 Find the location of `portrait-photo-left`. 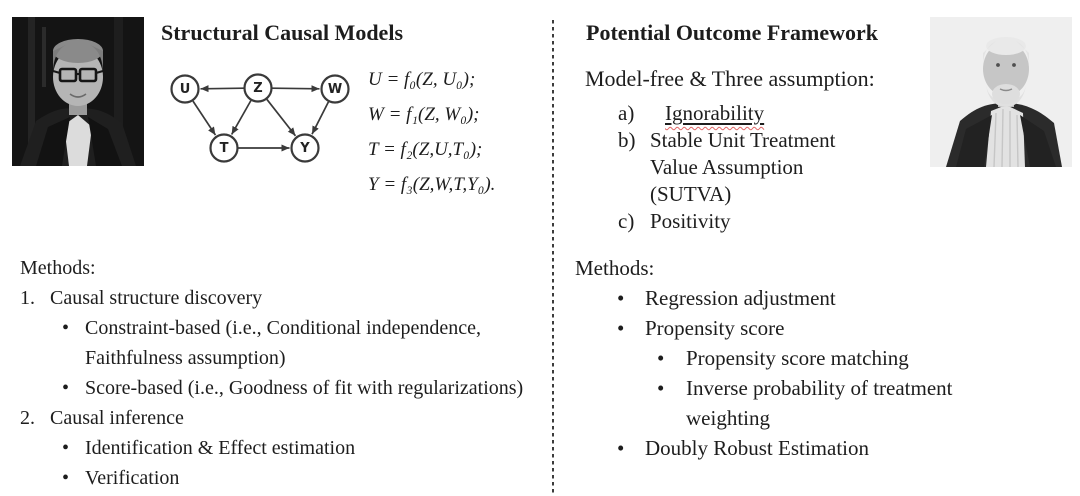

portrait-photo-left is located at coordinates (78, 91).